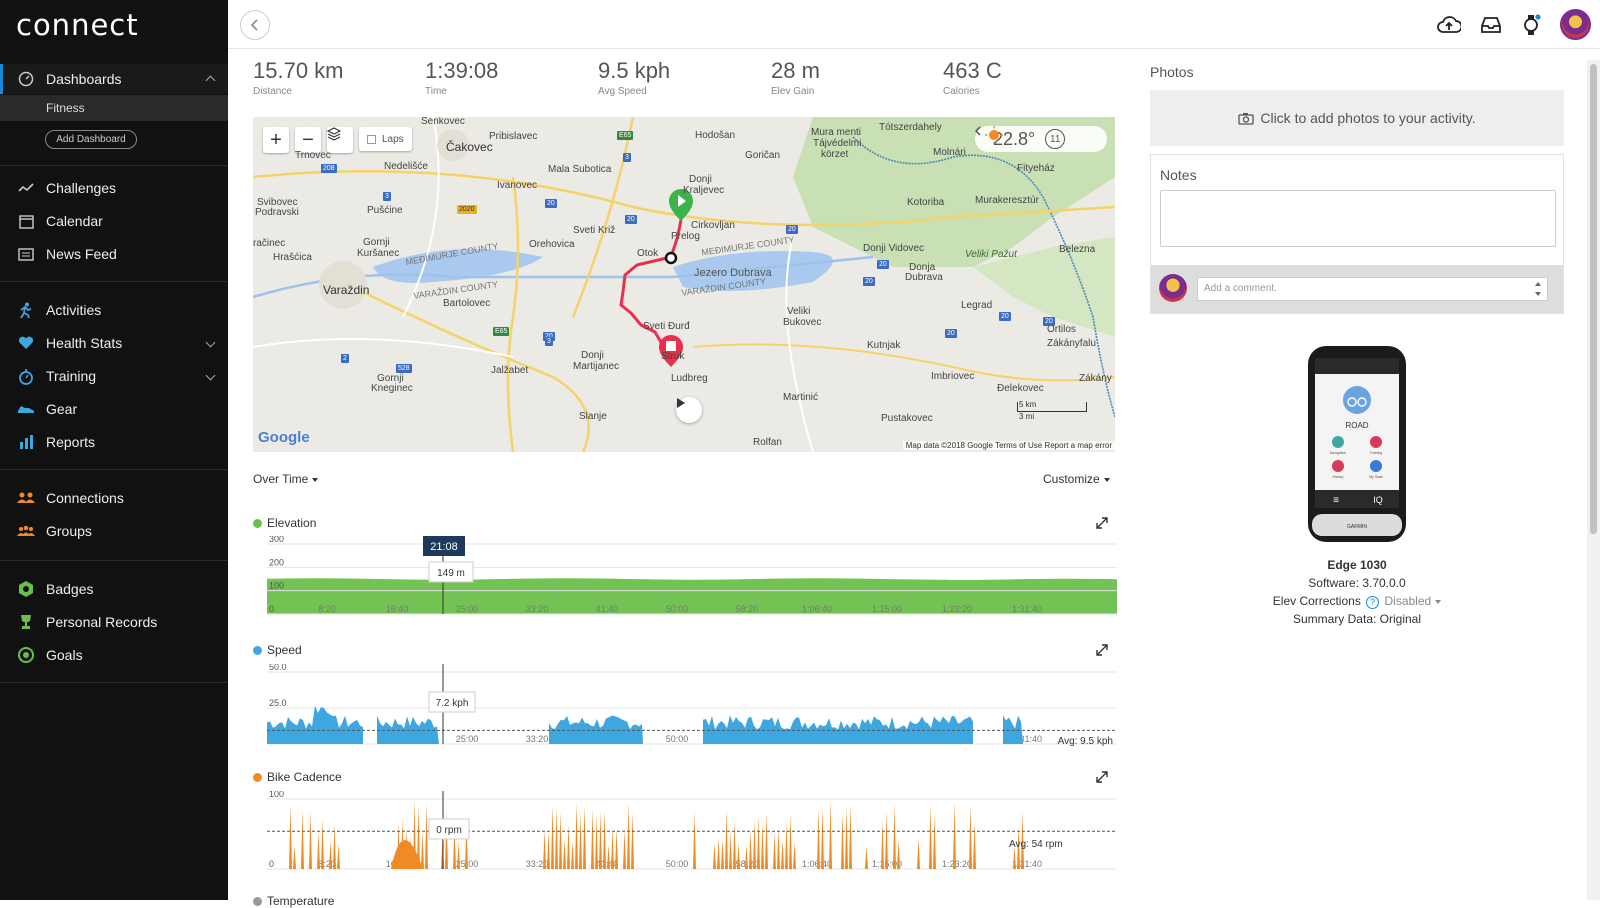 The width and height of the screenshot is (1600, 908). Describe the element at coordinates (1041, 139) in the screenshot. I see `weather-widget: 22.8° 11` at that location.